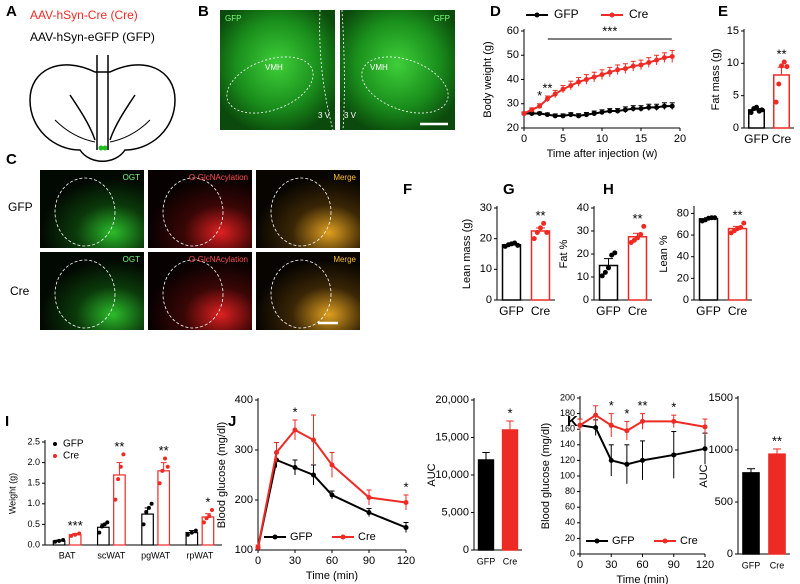  Describe the element at coordinates (602, 139) in the screenshot. I see `x-tick-label: 10` at that location.